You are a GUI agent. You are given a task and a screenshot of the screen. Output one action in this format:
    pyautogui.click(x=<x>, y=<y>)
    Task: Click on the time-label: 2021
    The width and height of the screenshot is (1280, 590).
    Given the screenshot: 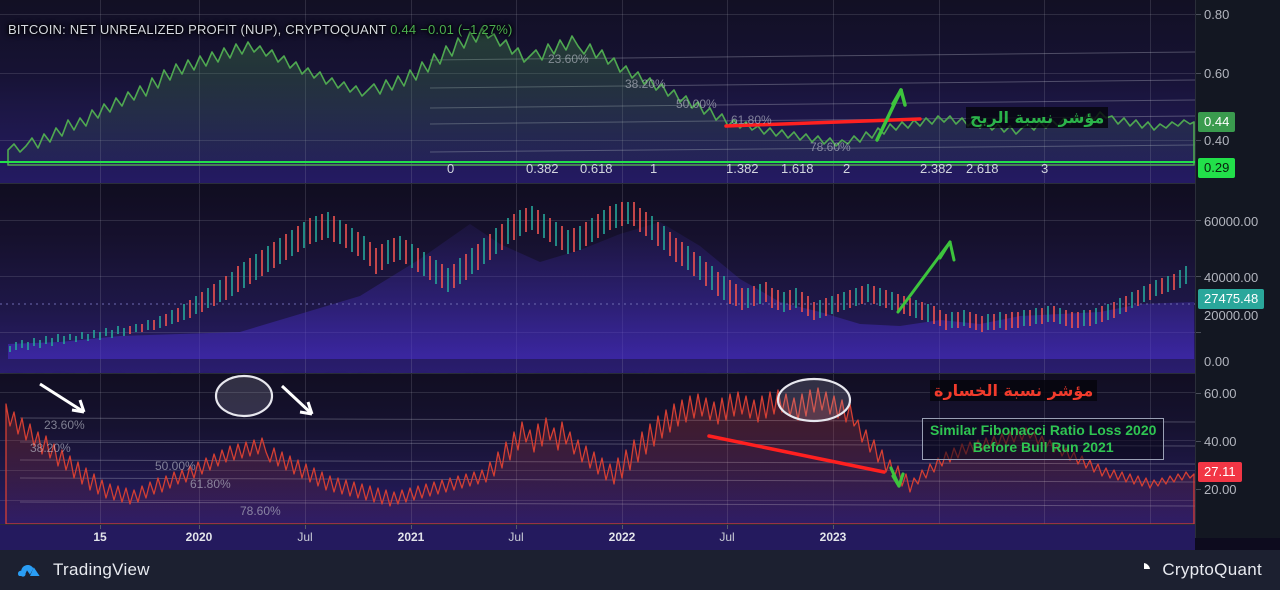 What is the action you would take?
    pyautogui.click(x=411, y=537)
    